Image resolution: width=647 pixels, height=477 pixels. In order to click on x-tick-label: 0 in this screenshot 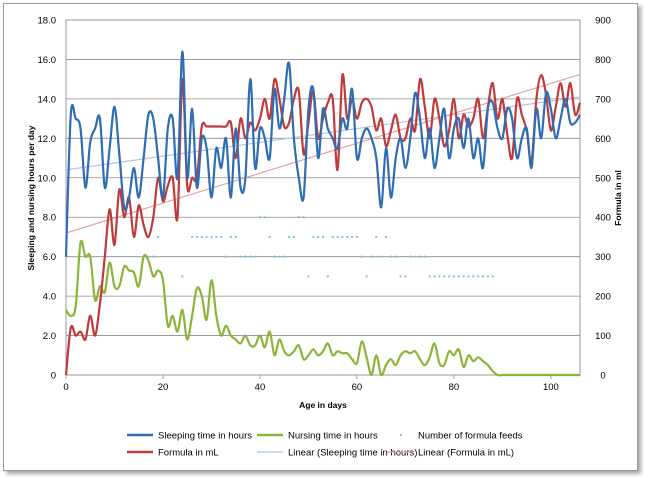, I will do `click(65, 387)`.